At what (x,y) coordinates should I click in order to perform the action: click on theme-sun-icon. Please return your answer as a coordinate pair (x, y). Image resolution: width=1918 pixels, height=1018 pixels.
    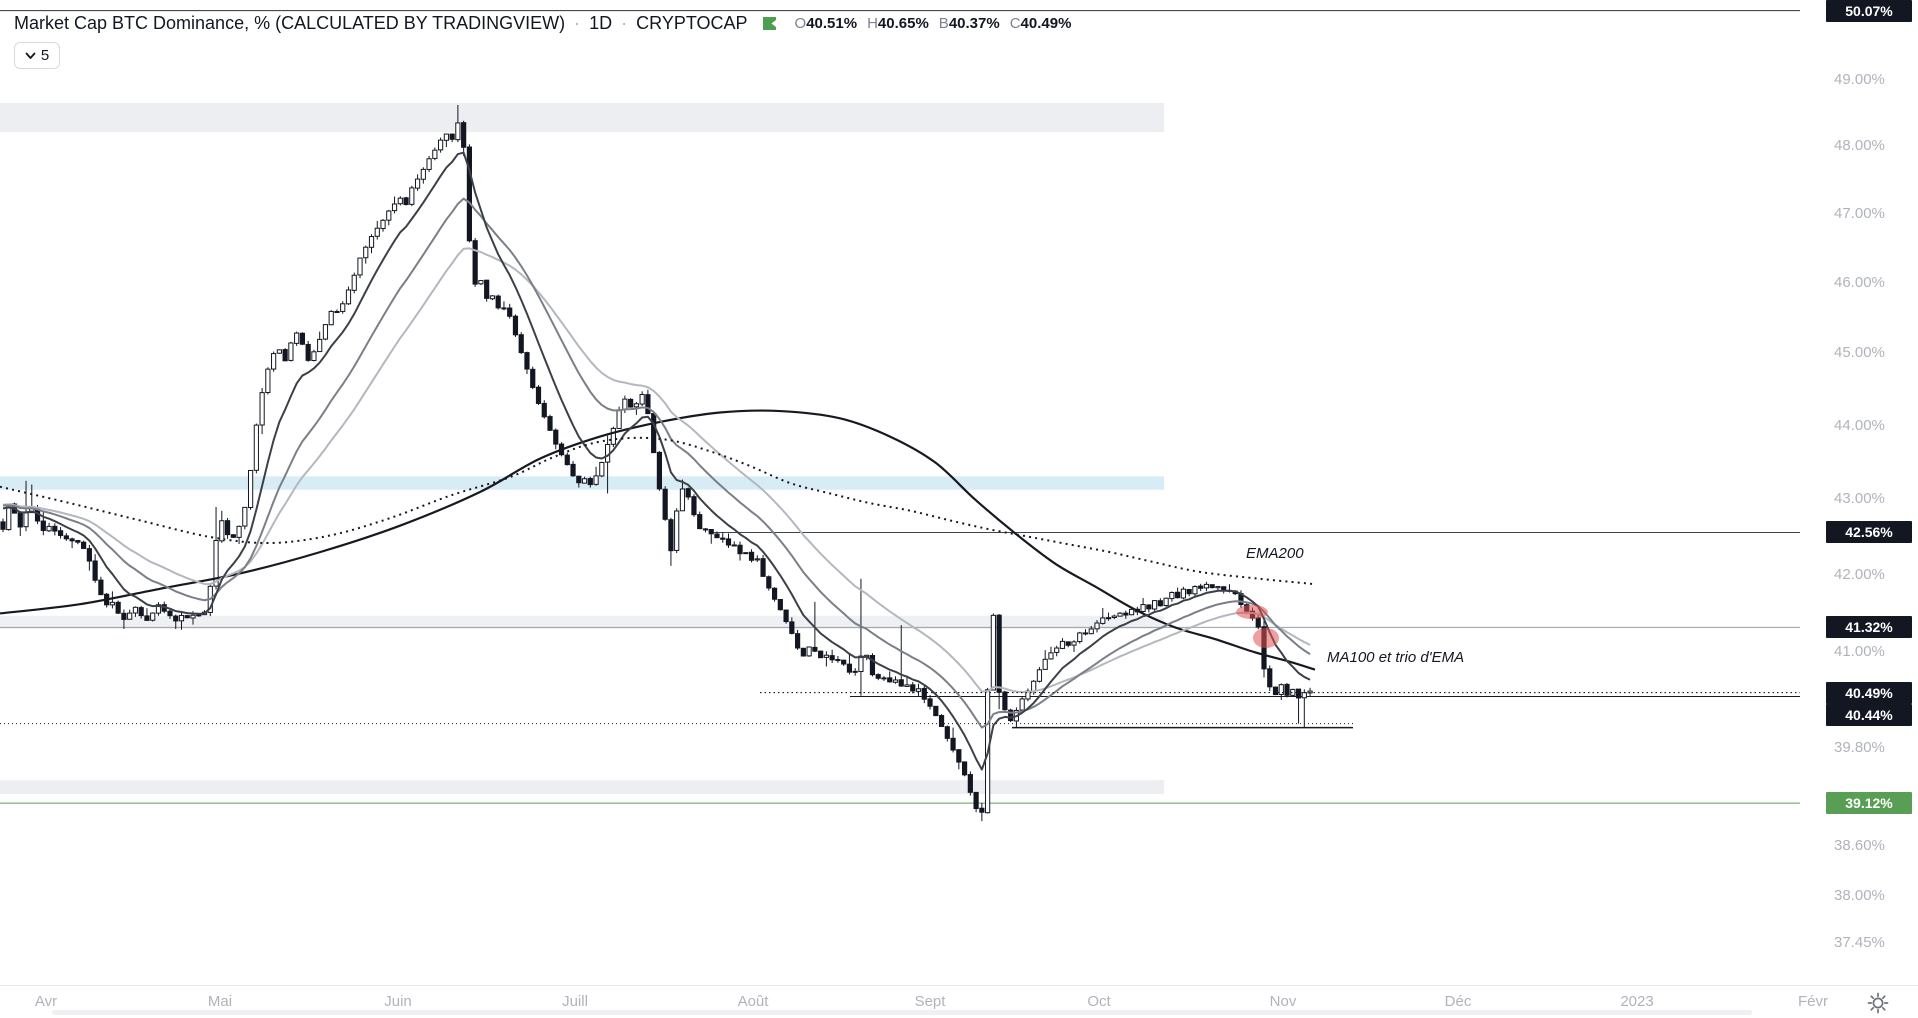
    Looking at the image, I should click on (1878, 1003).